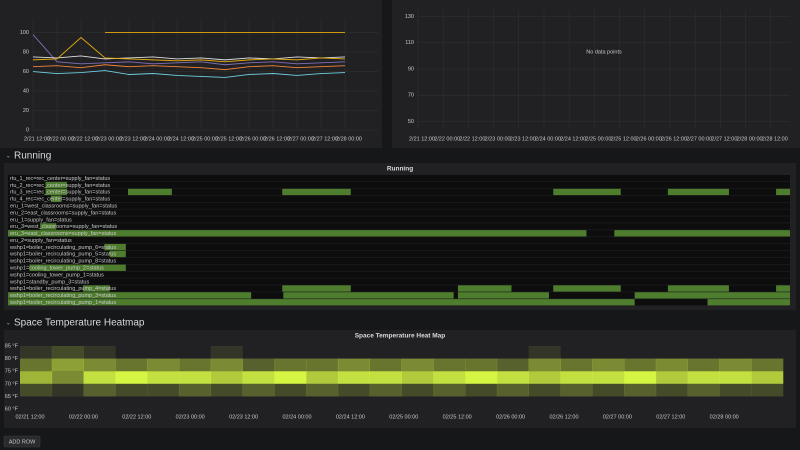 The width and height of the screenshot is (800, 450). What do you see at coordinates (510, 417) in the screenshot?
I see `x-tick-label: 02/26 00:00` at bounding box center [510, 417].